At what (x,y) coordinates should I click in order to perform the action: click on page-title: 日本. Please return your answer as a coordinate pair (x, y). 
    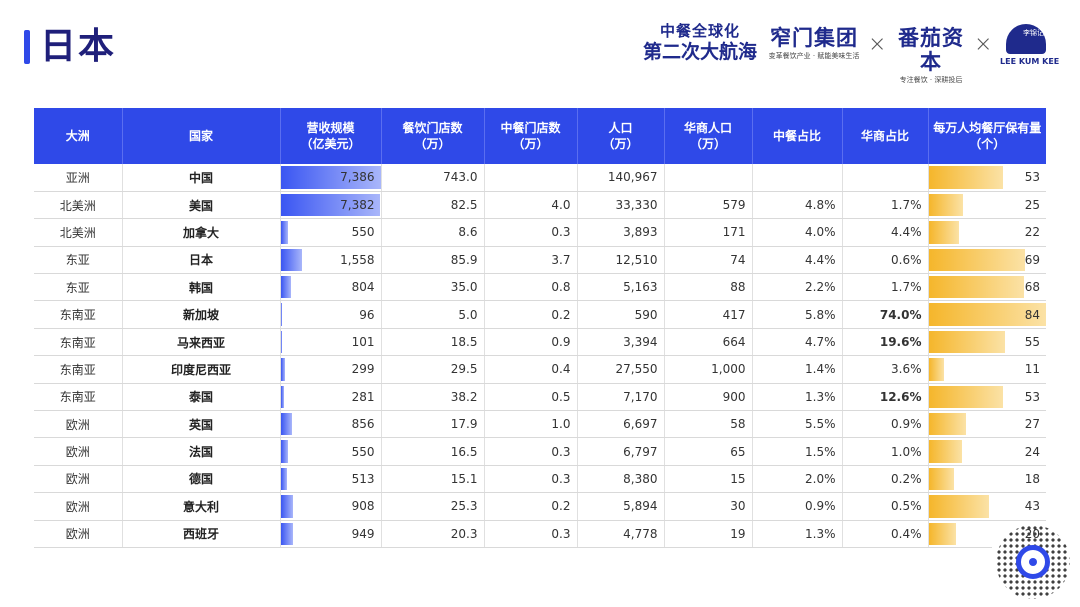
    Looking at the image, I should click on (78, 46).